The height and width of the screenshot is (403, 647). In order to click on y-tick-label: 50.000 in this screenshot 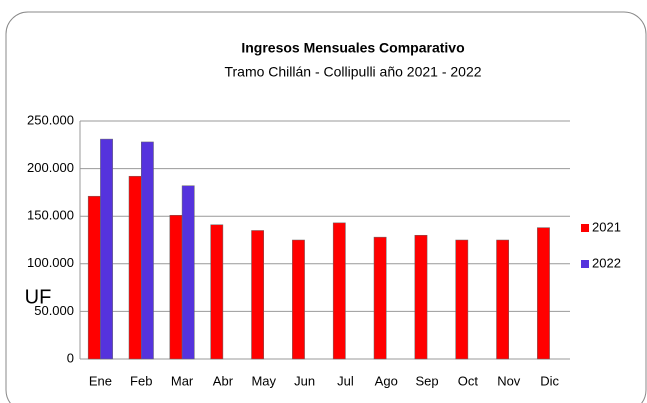, I will do `click(54, 310)`.